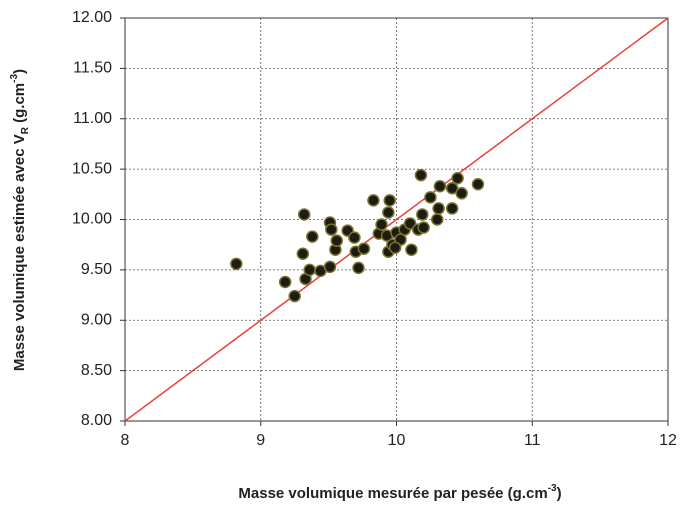 The height and width of the screenshot is (507, 683). What do you see at coordinates (92, 68) in the screenshot?
I see `y-tick-label: 11.50` at bounding box center [92, 68].